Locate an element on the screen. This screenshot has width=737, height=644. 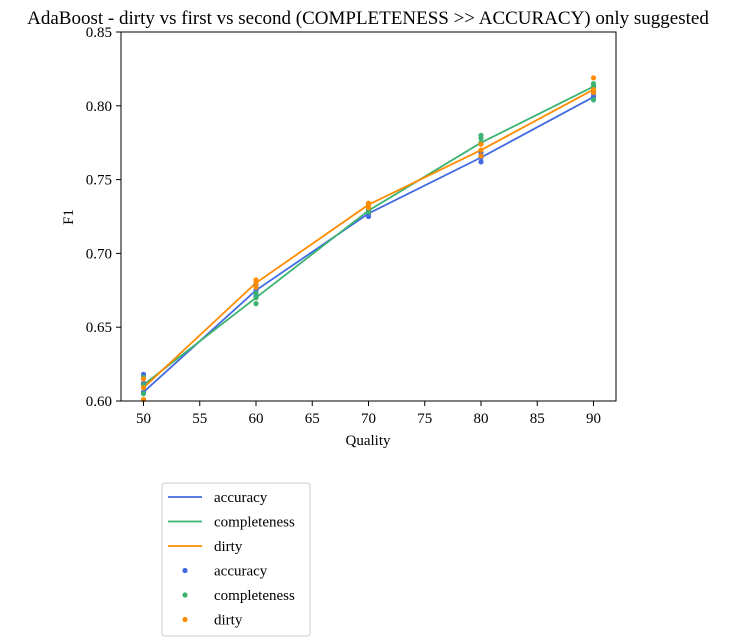
x-tick-label: 55 is located at coordinates (199, 419).